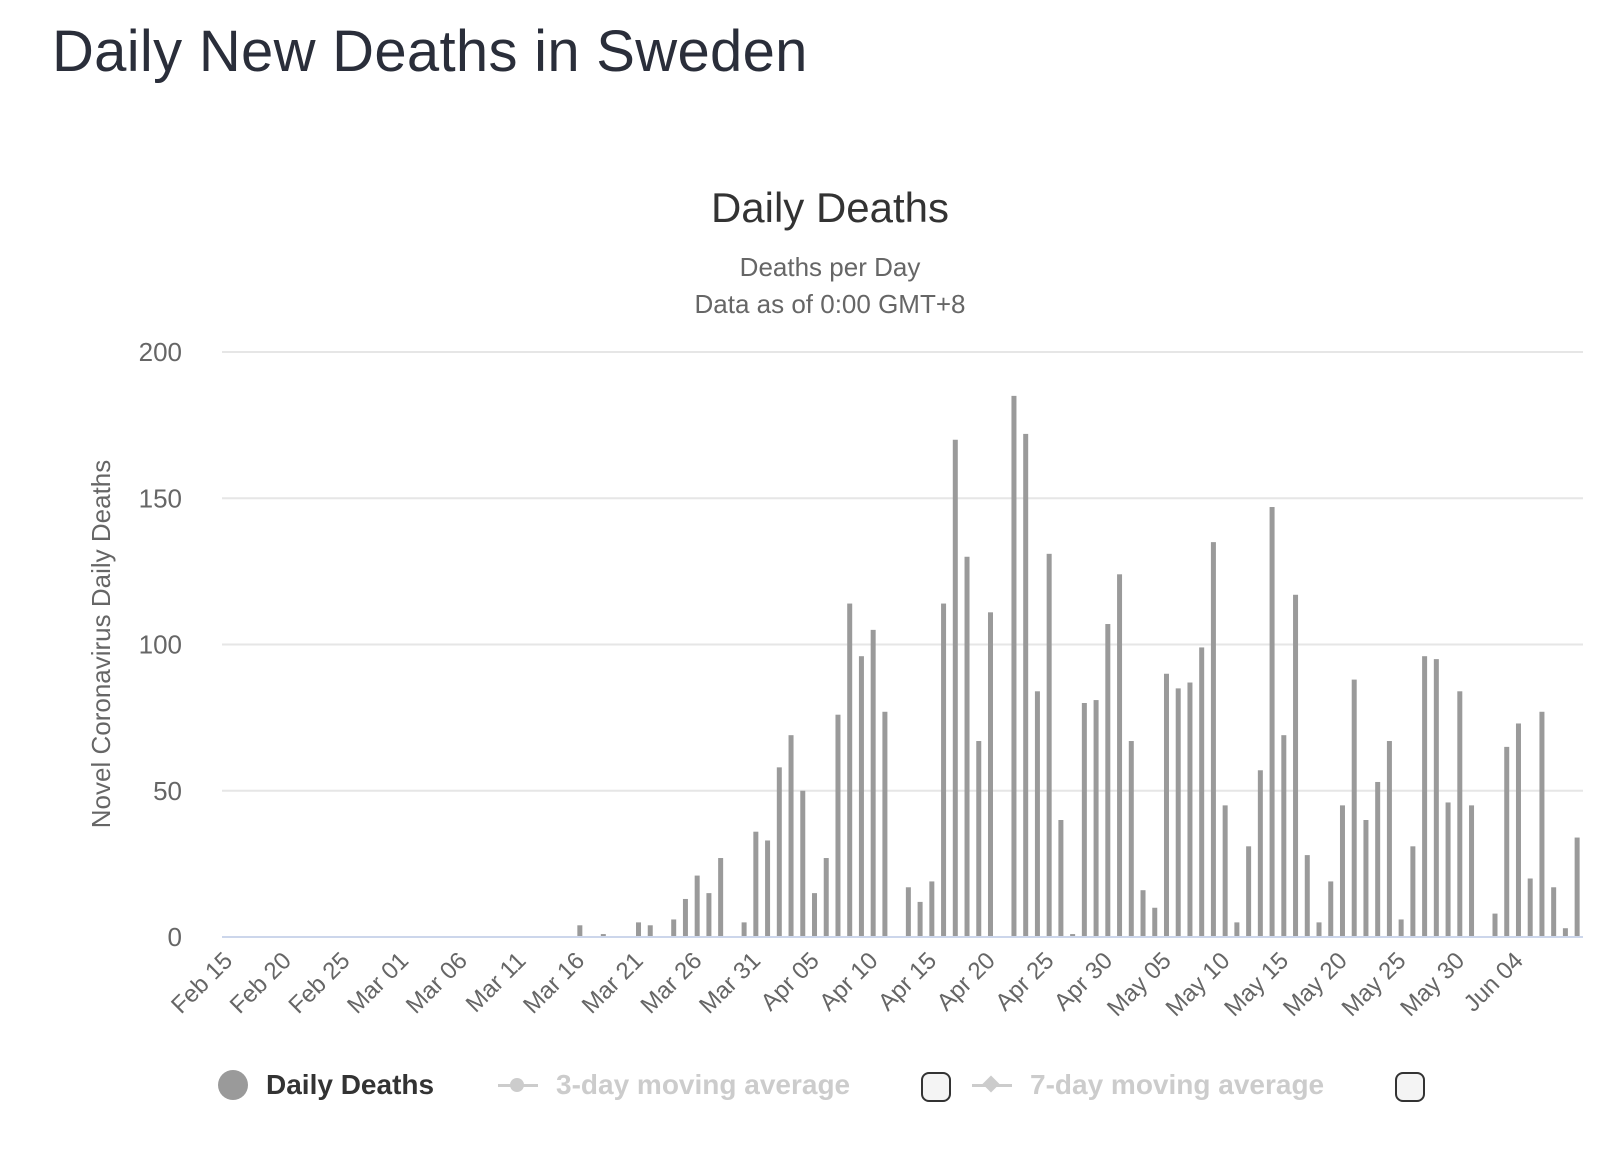 This screenshot has height=1157, width=1603. What do you see at coordinates (378, 983) in the screenshot?
I see `x-tick-label: Mar 01` at bounding box center [378, 983].